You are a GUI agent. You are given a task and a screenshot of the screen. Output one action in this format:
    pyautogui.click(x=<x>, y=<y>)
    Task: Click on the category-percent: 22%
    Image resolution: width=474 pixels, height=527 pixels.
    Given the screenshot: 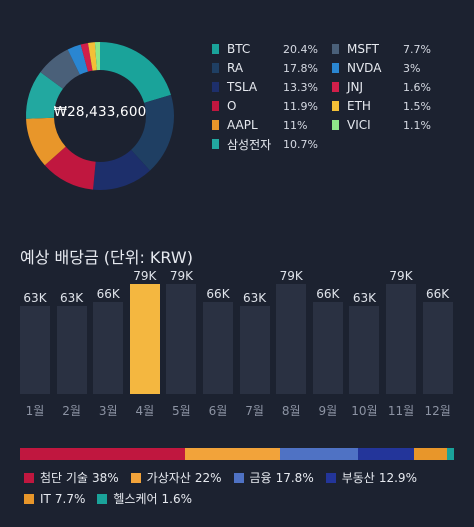 What is the action you would take?
    pyautogui.click(x=208, y=477)
    